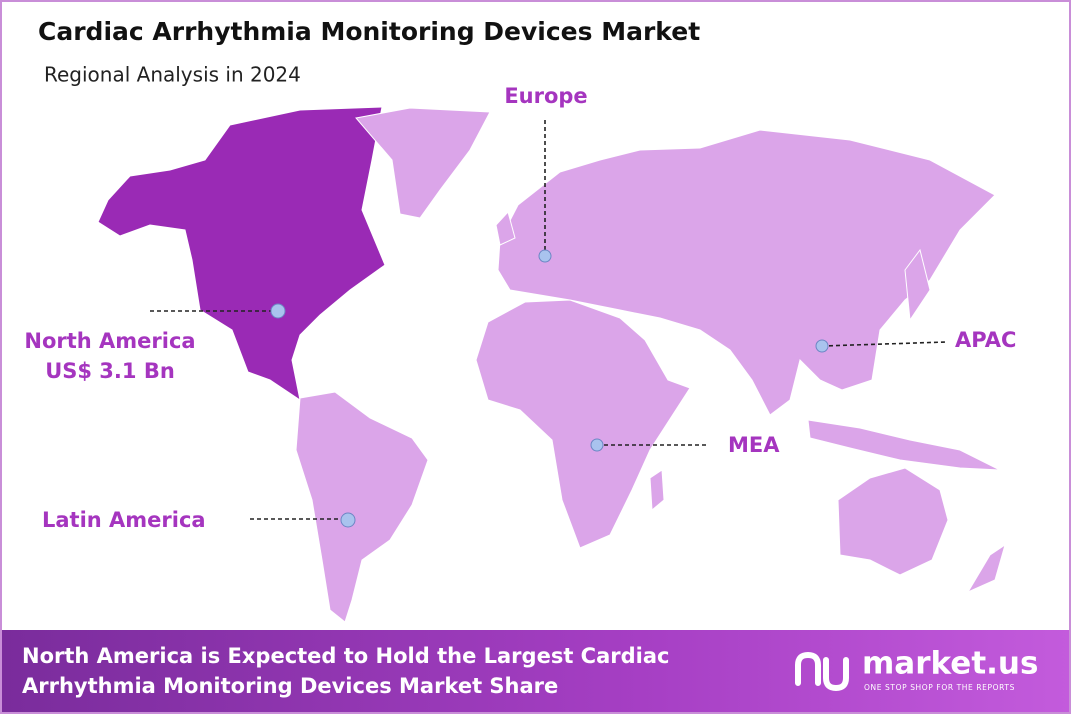  I want to click on logo-icon, so click(822, 671).